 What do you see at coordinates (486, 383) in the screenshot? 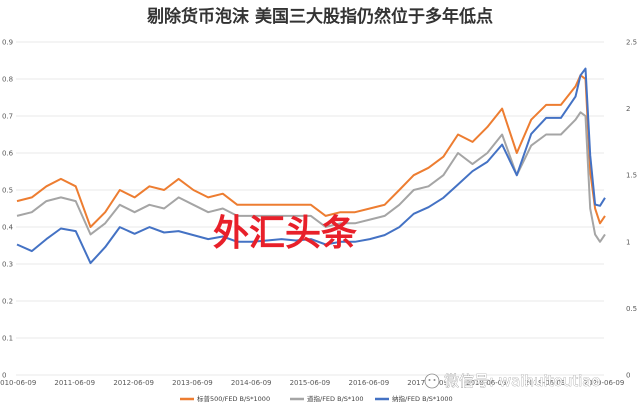
I see `x-tick-label: 2018-06-09` at bounding box center [486, 383].